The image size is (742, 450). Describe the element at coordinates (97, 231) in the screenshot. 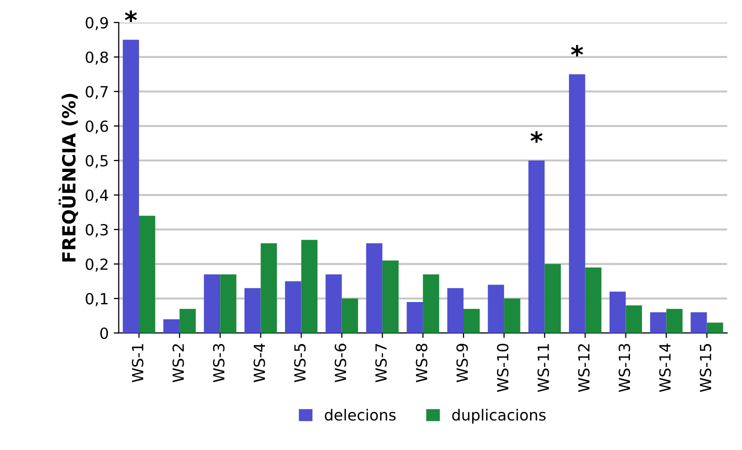

I see `y-tick-label: 0,3` at that location.